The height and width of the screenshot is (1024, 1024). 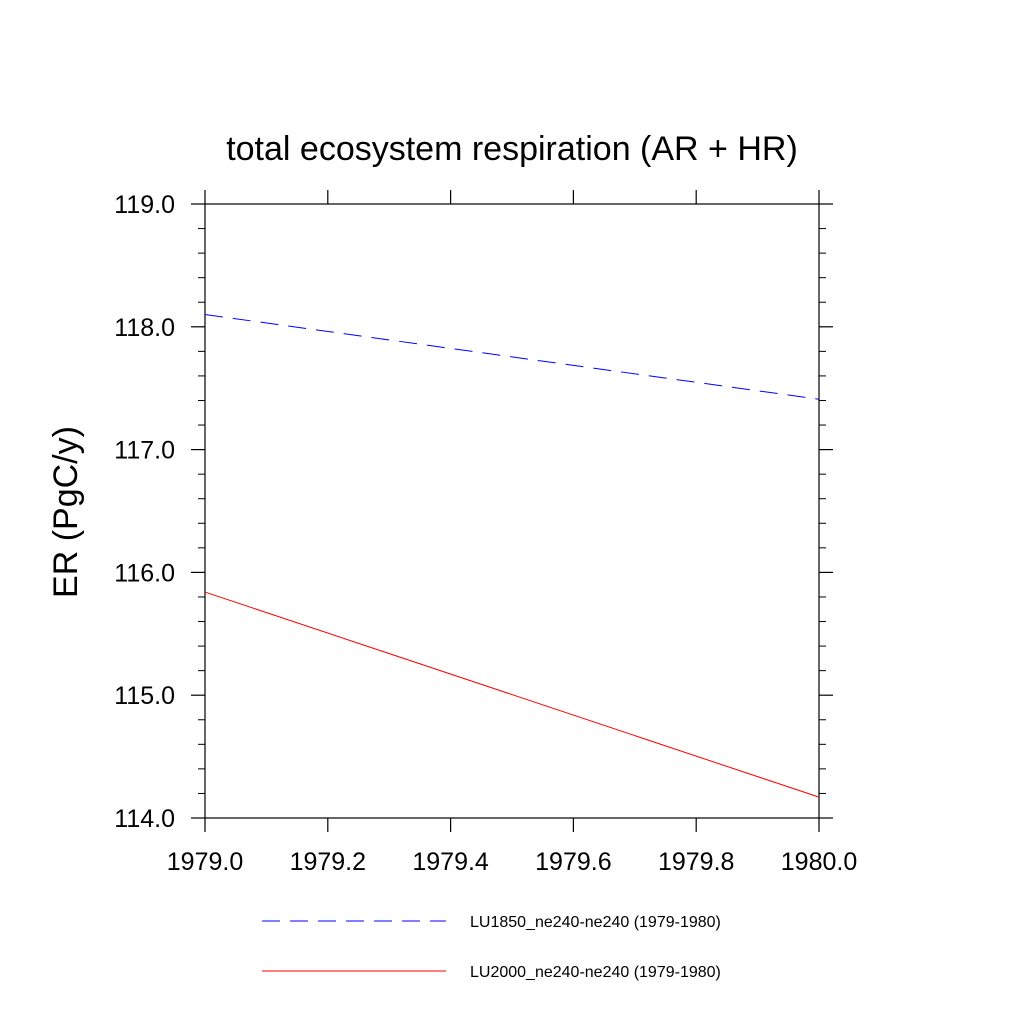 I want to click on legend-label-1: LU1850_ne240-ne240 (1979-1980), so click(x=595, y=922).